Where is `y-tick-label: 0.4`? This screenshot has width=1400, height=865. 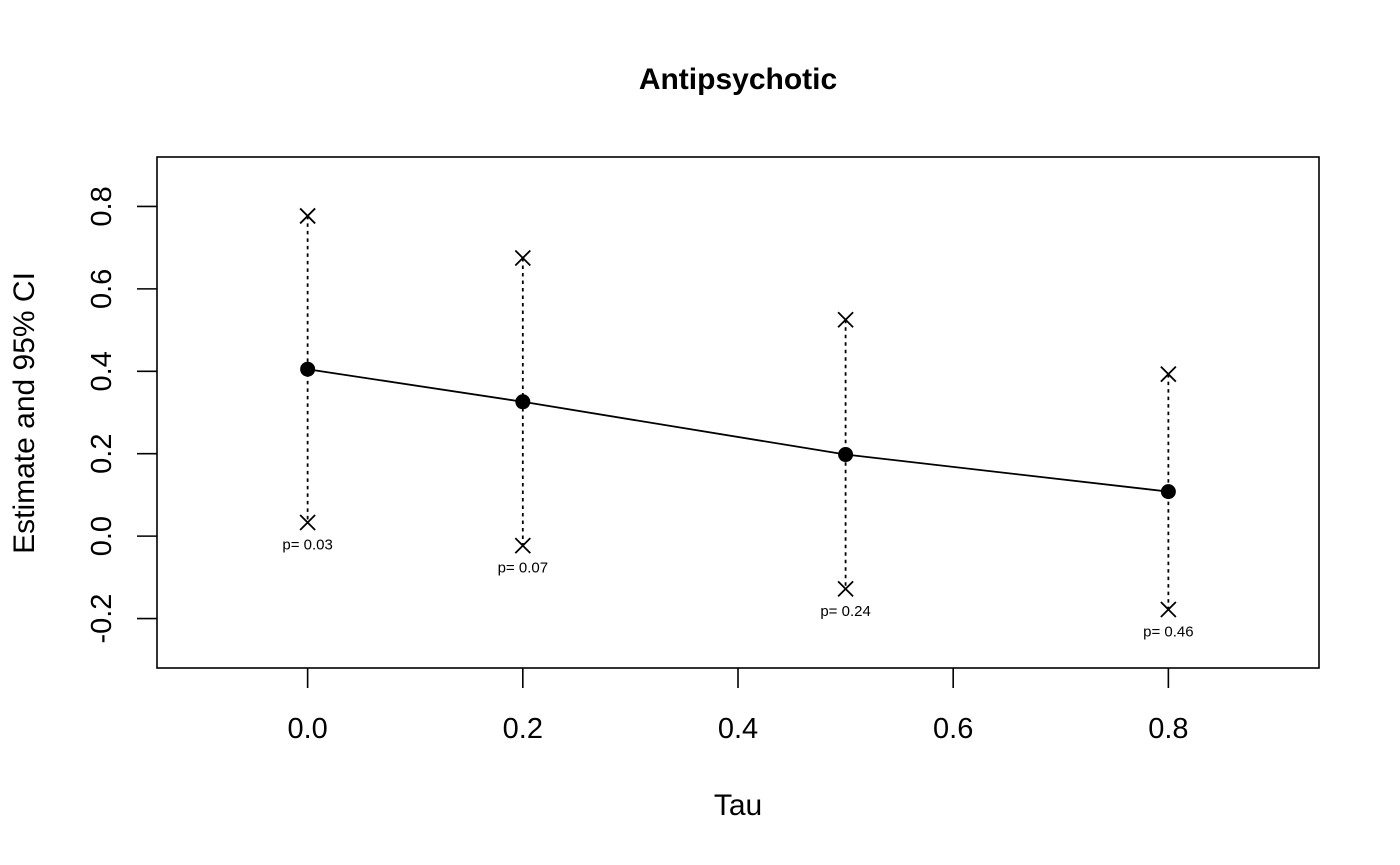 y-tick-label: 0.4 is located at coordinates (102, 371).